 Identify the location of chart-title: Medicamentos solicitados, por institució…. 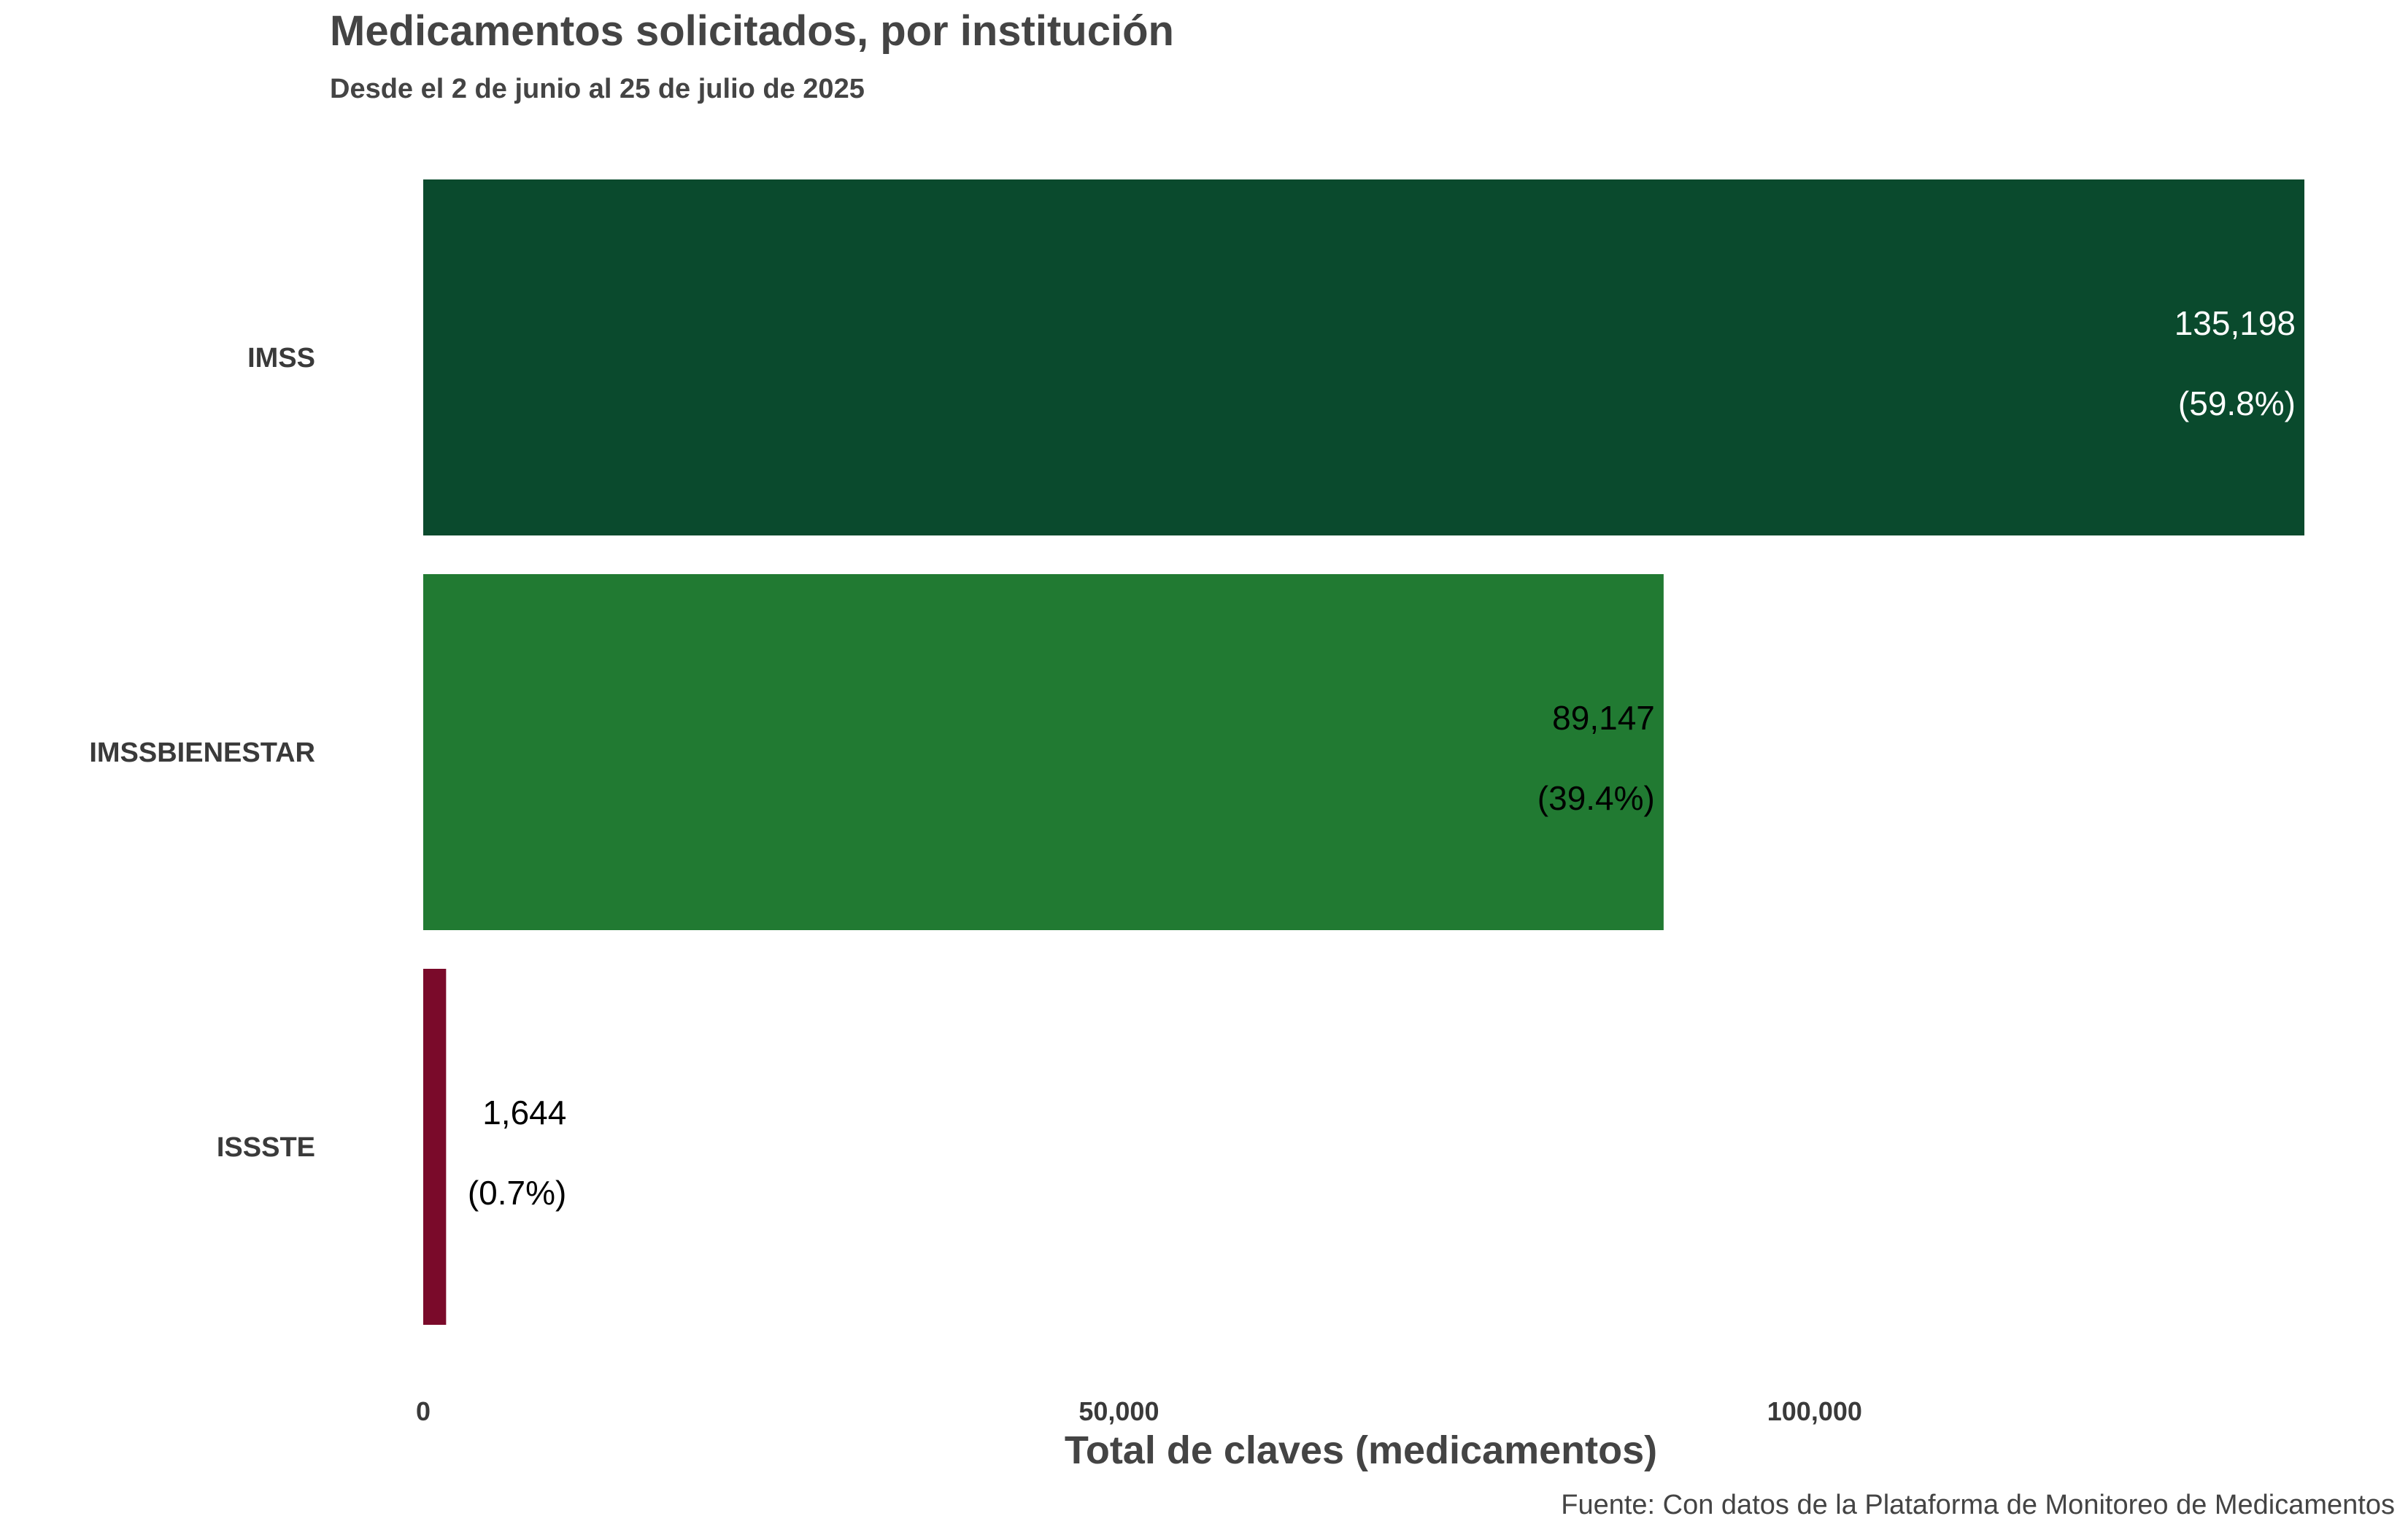
(752, 31).